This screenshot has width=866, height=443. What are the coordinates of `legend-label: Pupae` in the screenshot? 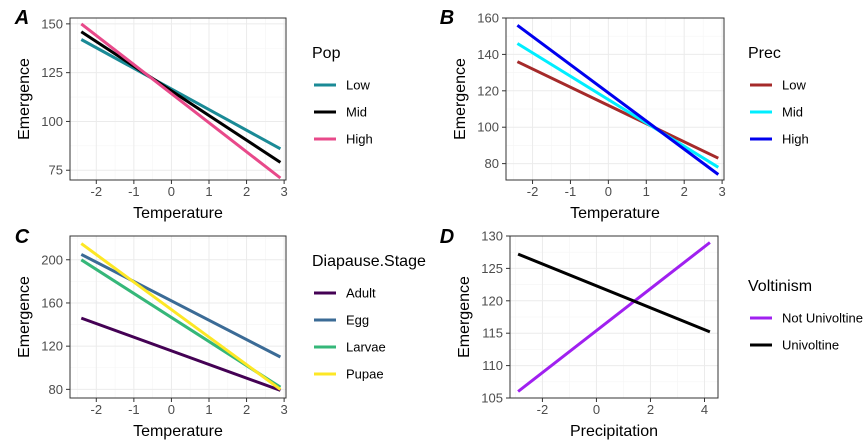 It's located at (365, 374).